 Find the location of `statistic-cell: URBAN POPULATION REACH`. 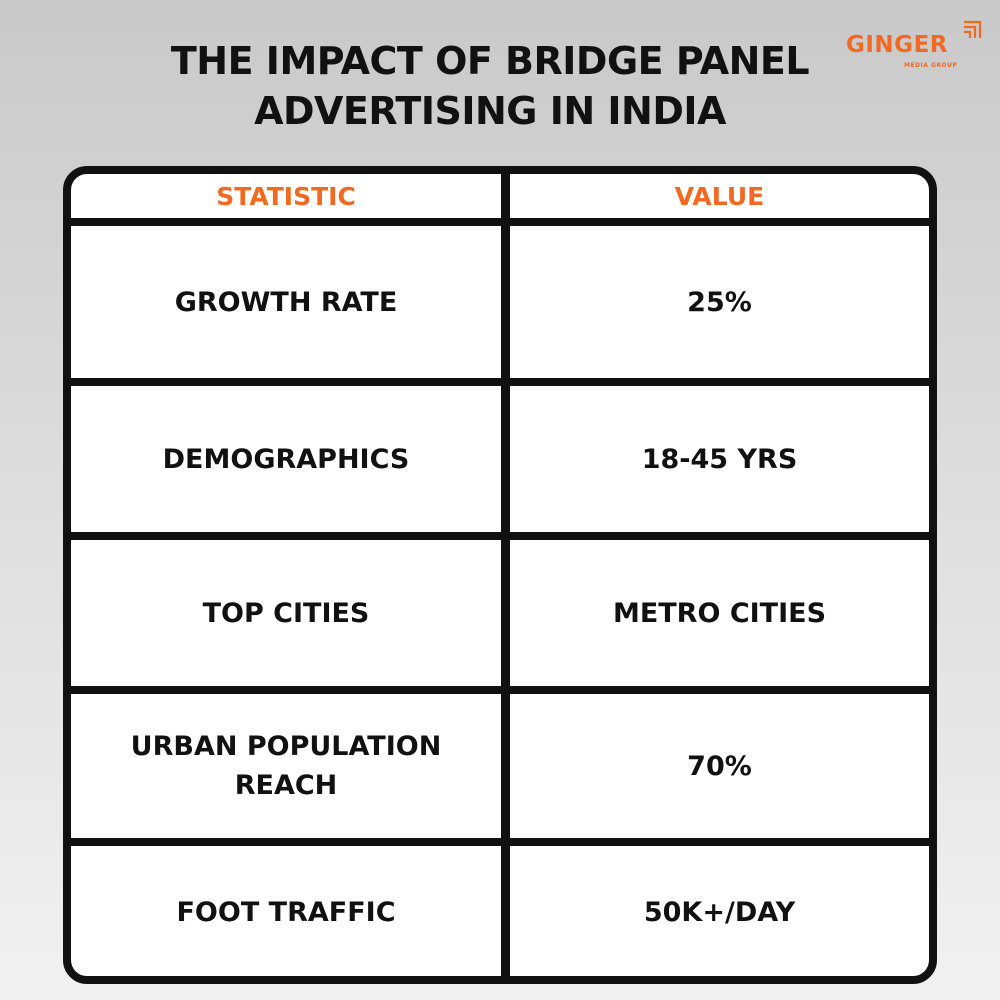

statistic-cell: URBAN POPULATION REACH is located at coordinates (286, 766).